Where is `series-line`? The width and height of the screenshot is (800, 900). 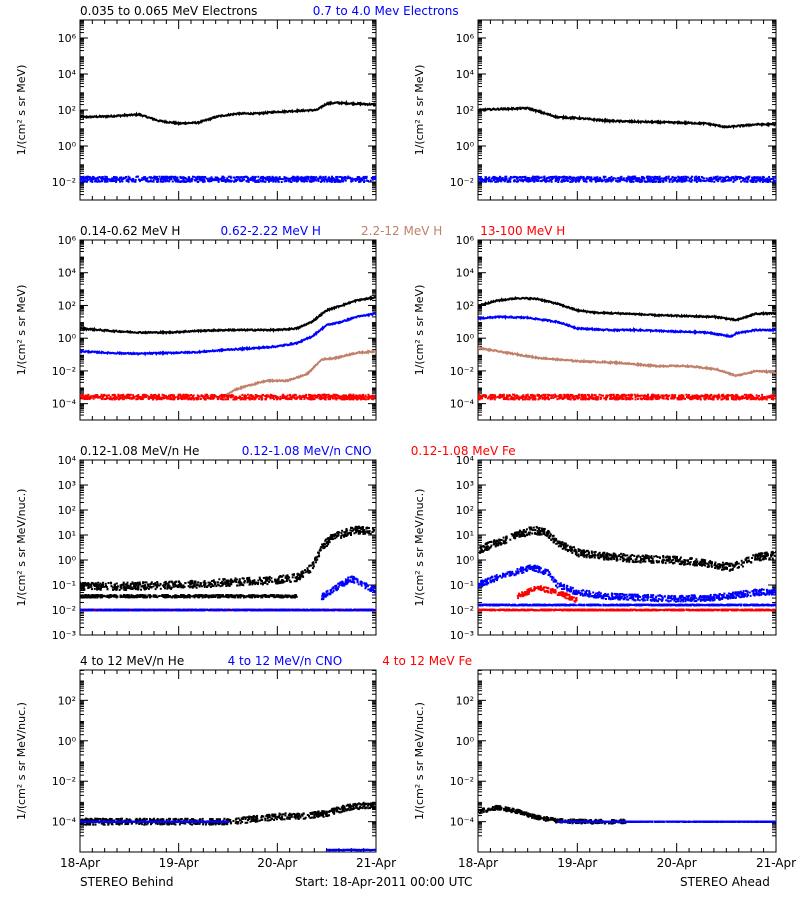
series-line is located at coordinates (228, 334).